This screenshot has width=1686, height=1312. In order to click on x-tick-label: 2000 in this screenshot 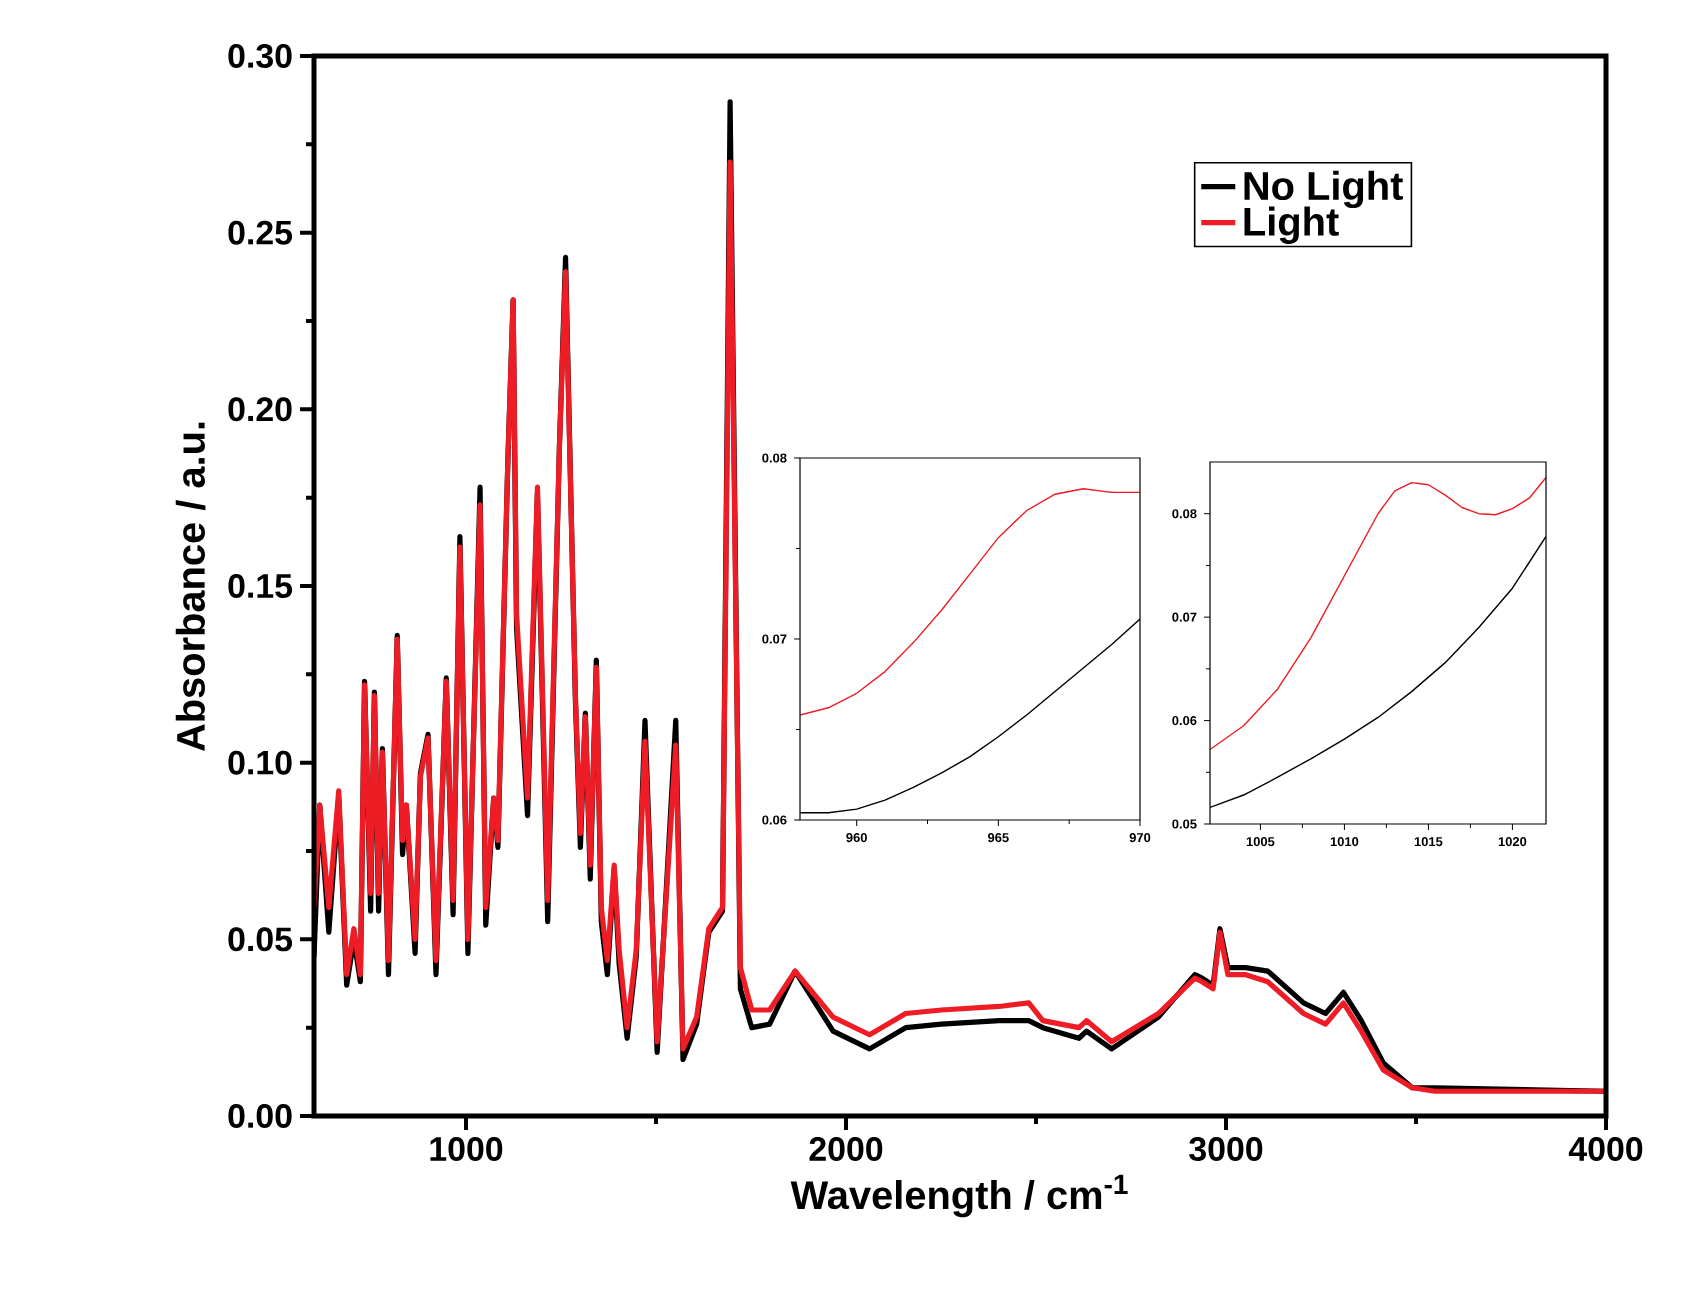, I will do `click(846, 1148)`.